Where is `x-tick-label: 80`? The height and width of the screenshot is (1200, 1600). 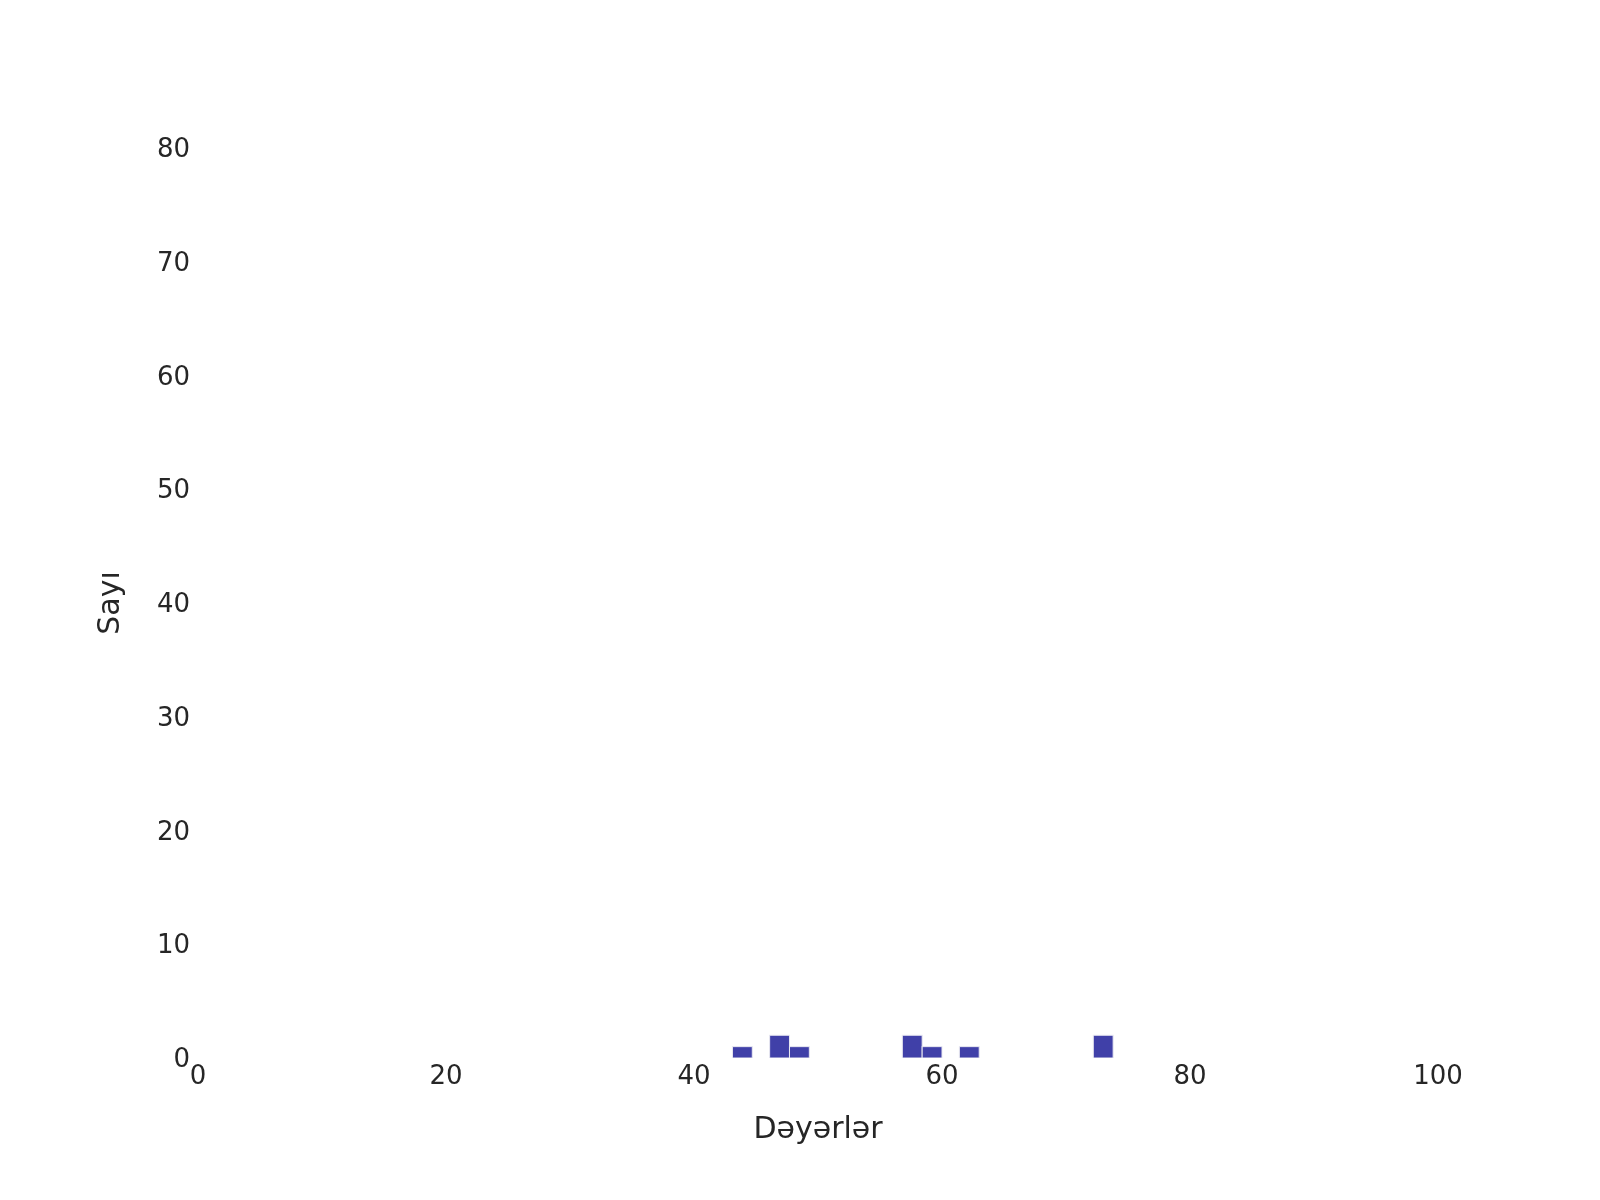
x-tick-label: 80 is located at coordinates (1190, 1075).